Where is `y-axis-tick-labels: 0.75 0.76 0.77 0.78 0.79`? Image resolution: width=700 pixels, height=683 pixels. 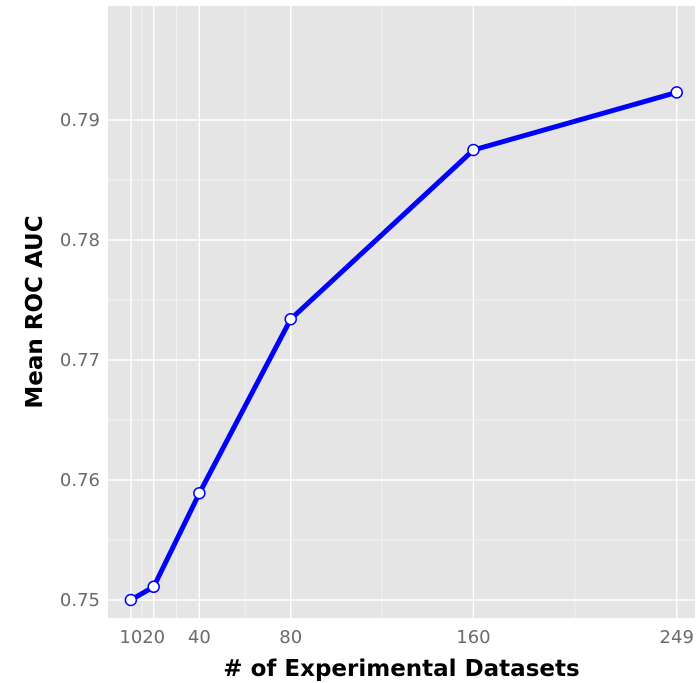 y-axis-tick-labels: 0.75 0.76 0.77 0.78 0.79 is located at coordinates (80, 360).